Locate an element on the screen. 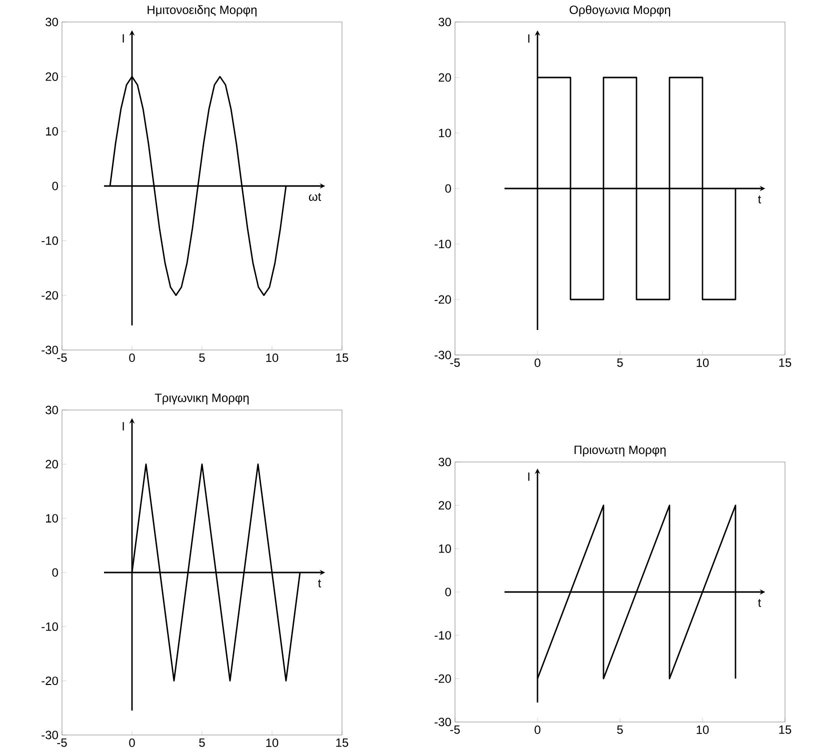 This screenshot has width=817, height=749. chart-title: Ημιτονοειδης Μορφη is located at coordinates (202, 10).